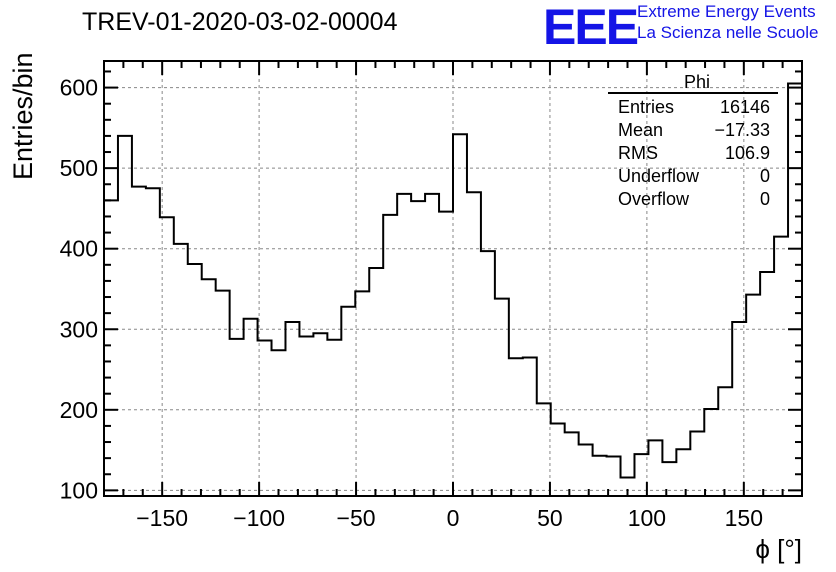  Describe the element at coordinates (744, 518) in the screenshot. I see `x-tick-label: 150` at that location.